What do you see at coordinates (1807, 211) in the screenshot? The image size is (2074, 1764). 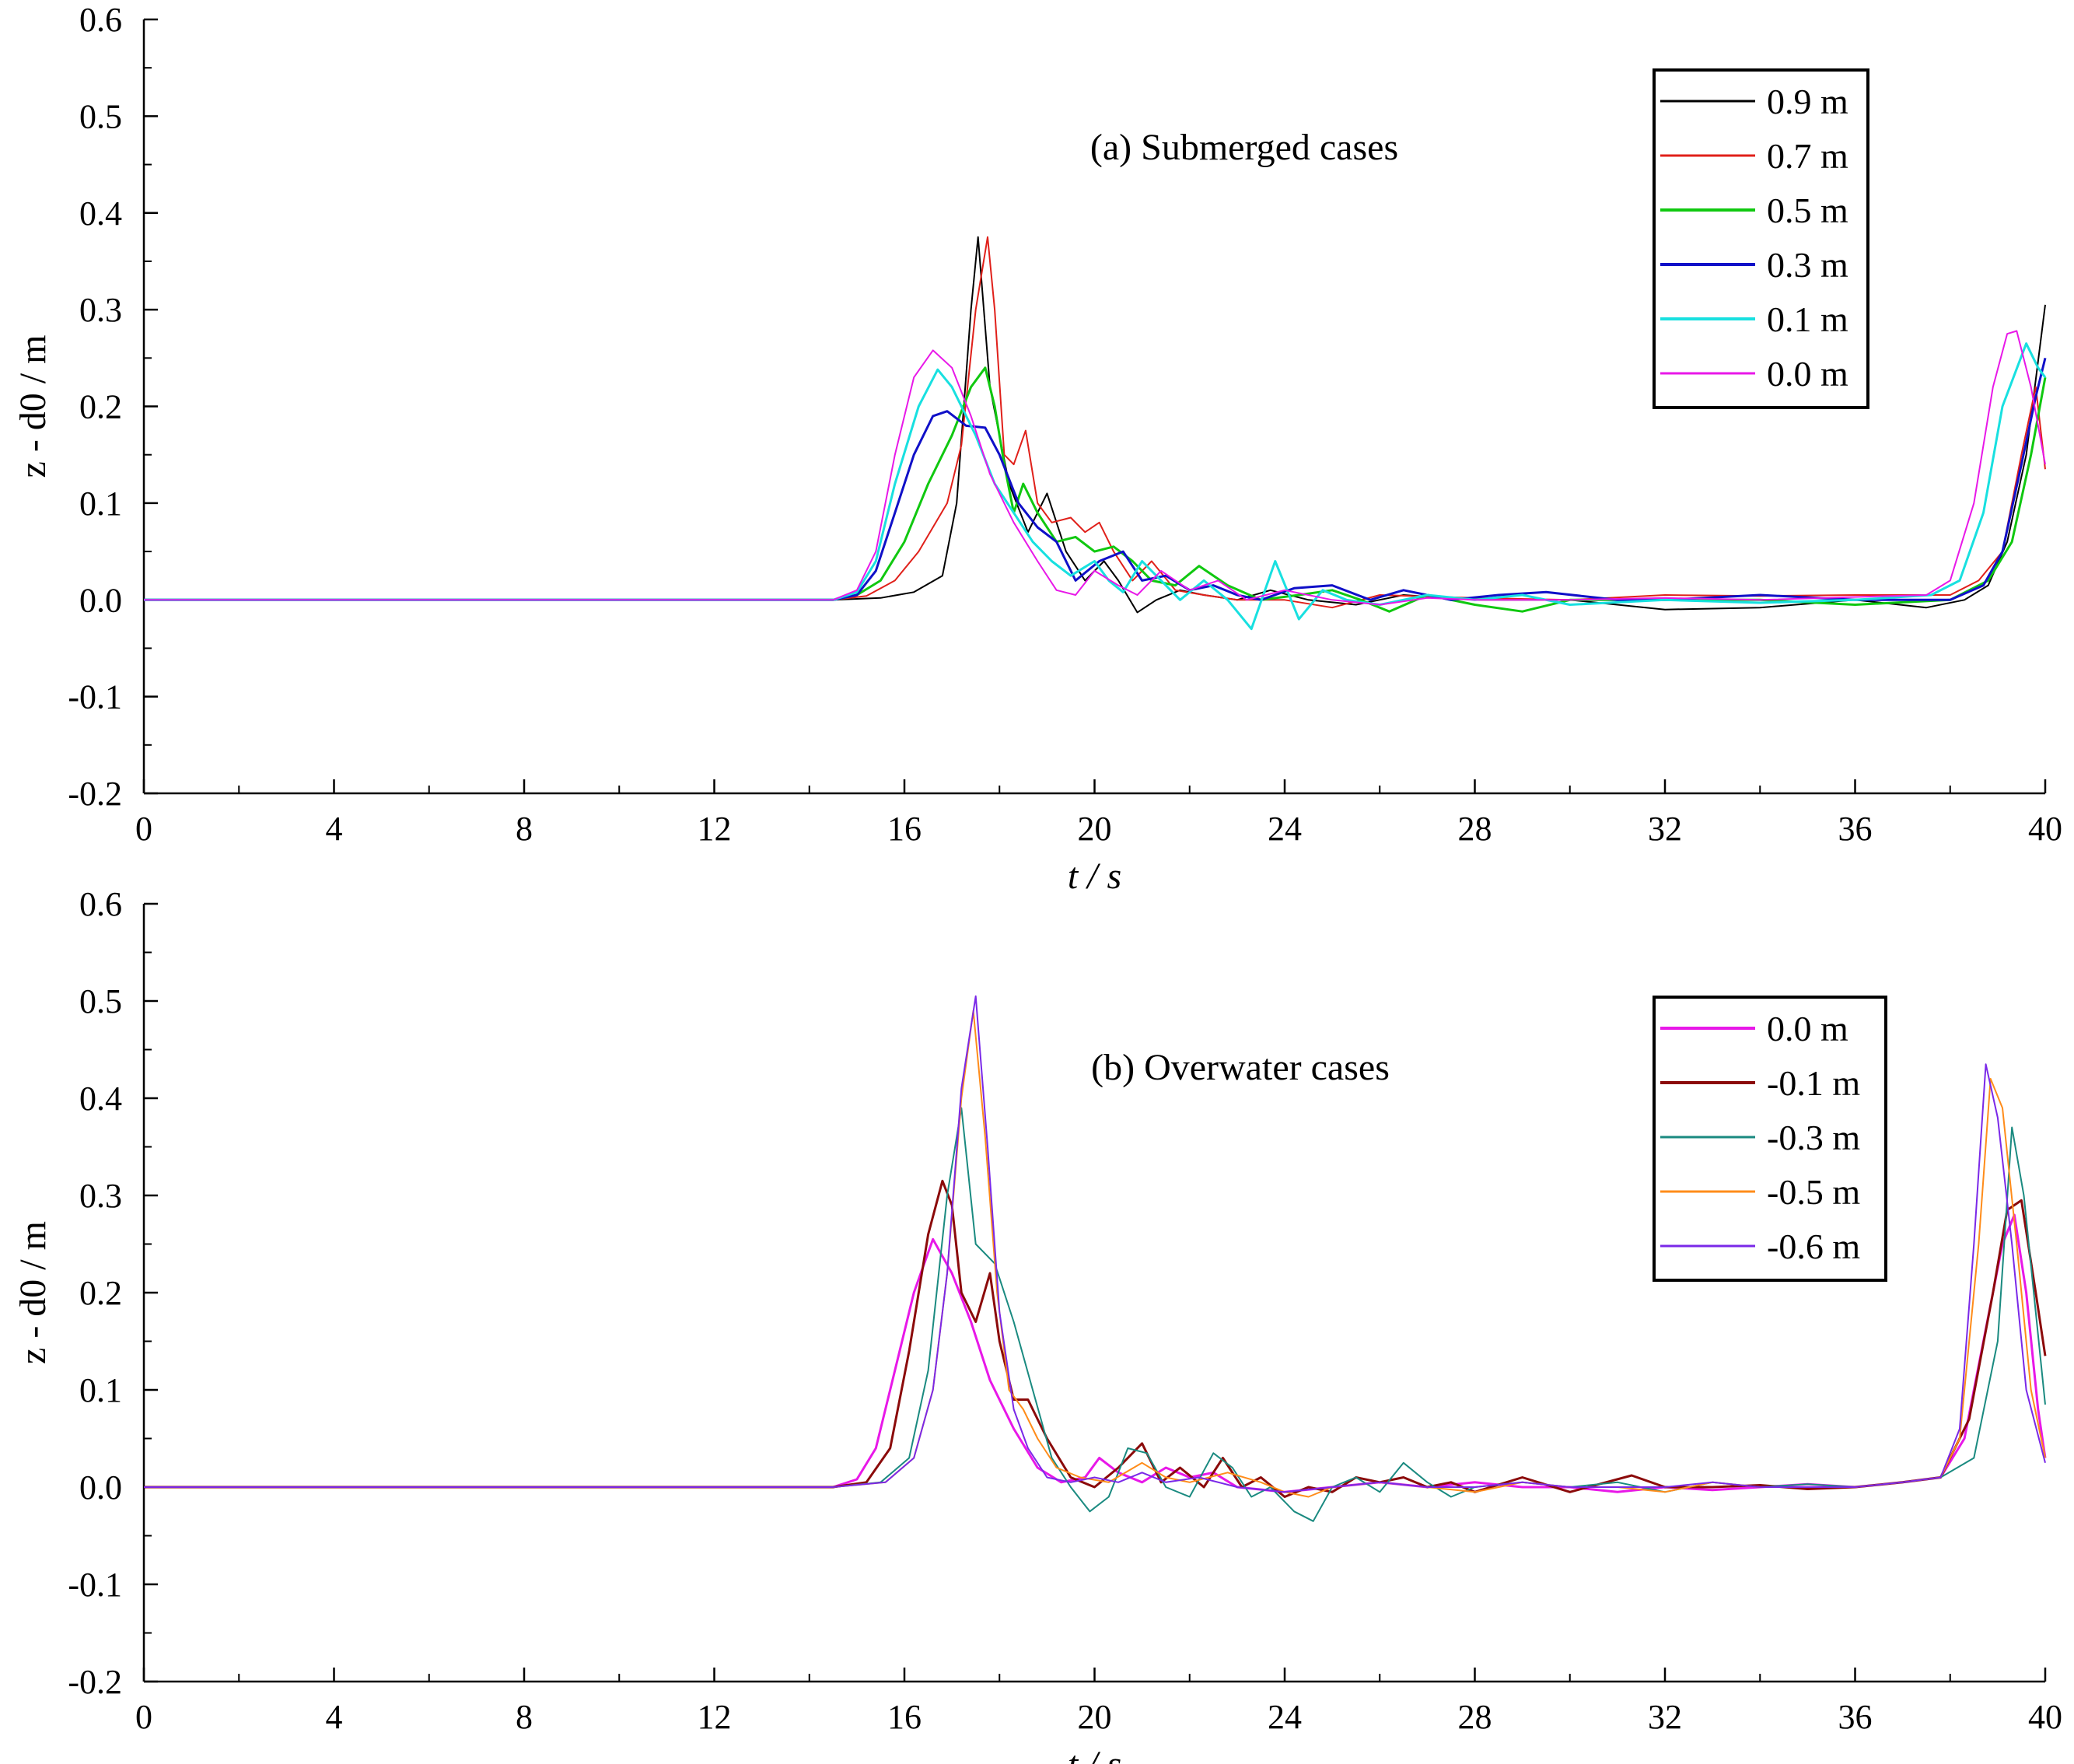 I see `legend-label: 0.5 m` at bounding box center [1807, 211].